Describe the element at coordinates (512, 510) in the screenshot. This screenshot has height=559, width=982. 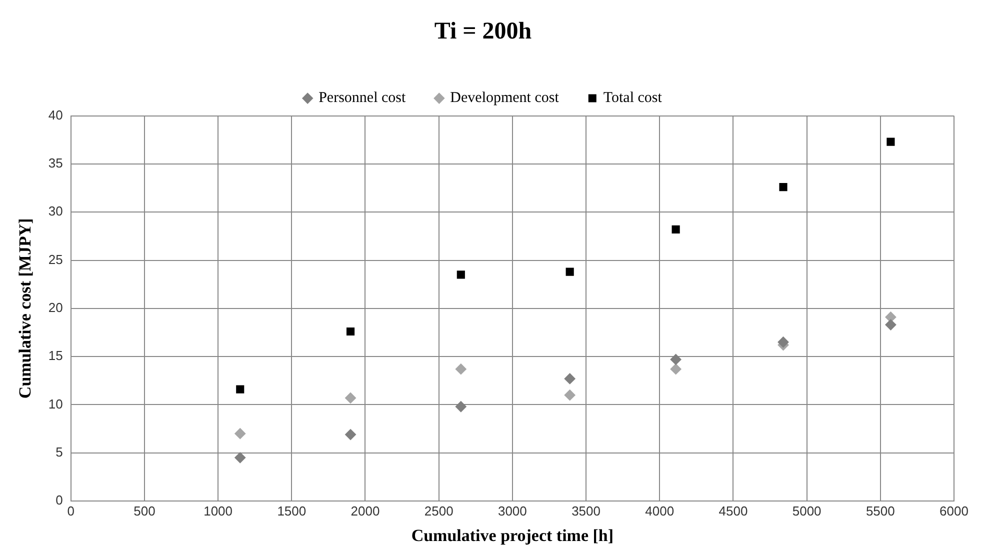
I see `x-tick-label: 3000` at that location.